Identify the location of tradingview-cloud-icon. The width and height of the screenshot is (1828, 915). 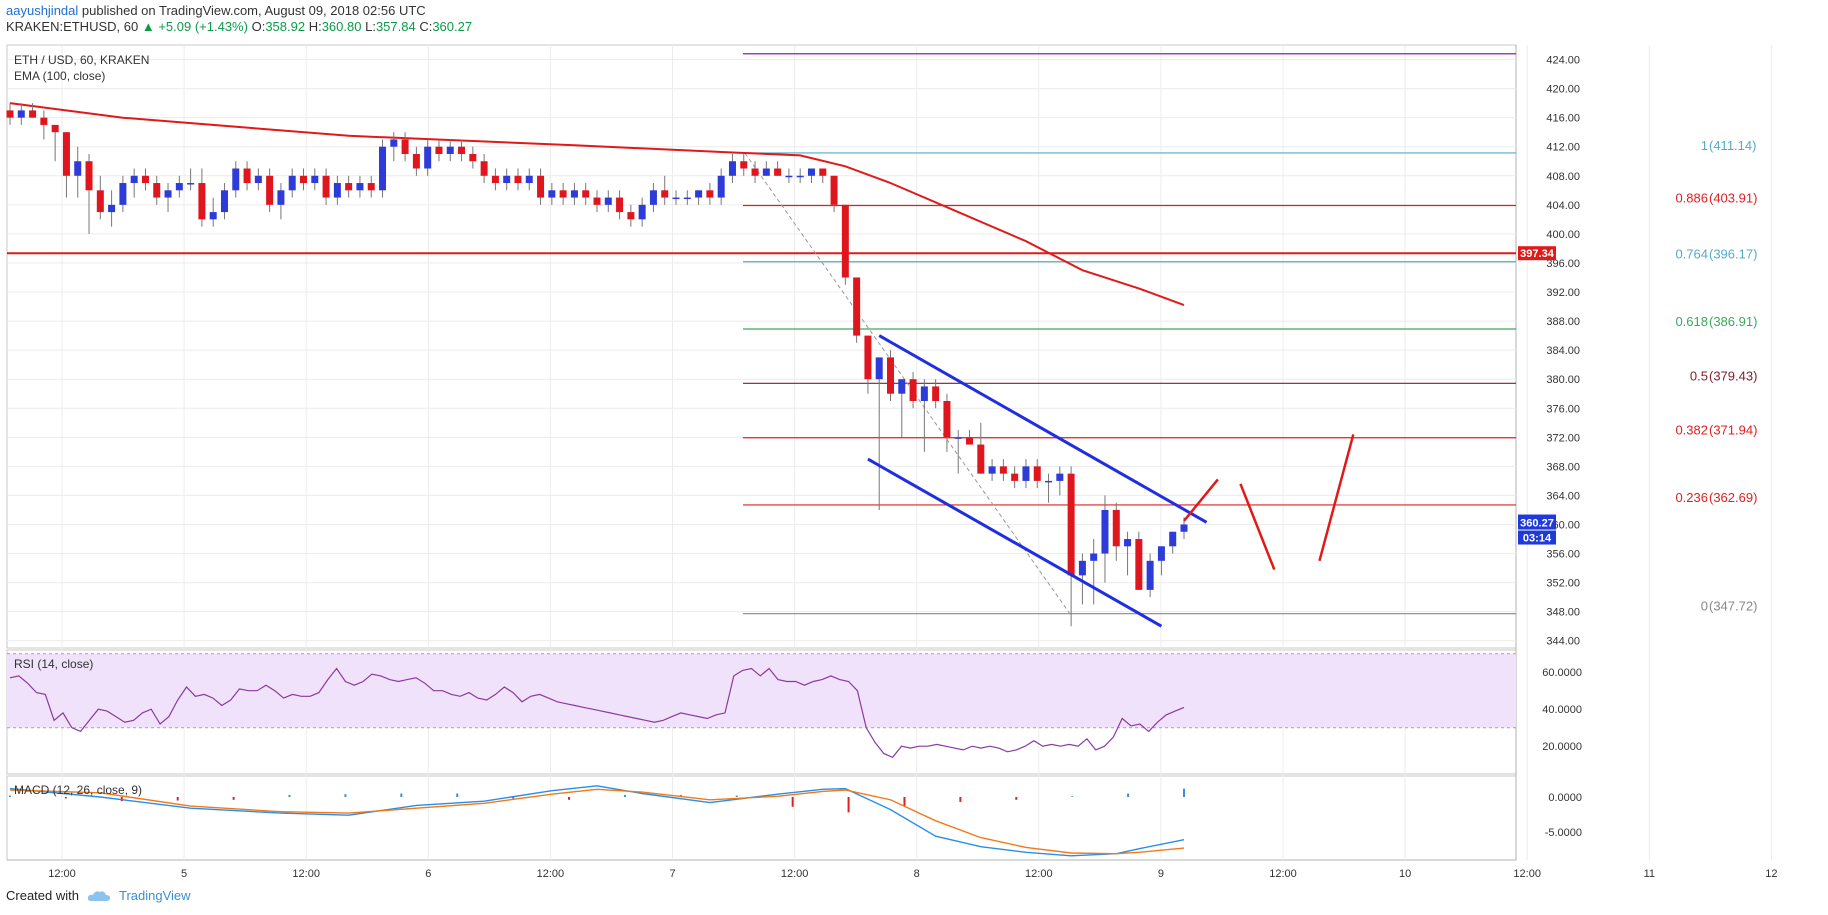
(99, 895).